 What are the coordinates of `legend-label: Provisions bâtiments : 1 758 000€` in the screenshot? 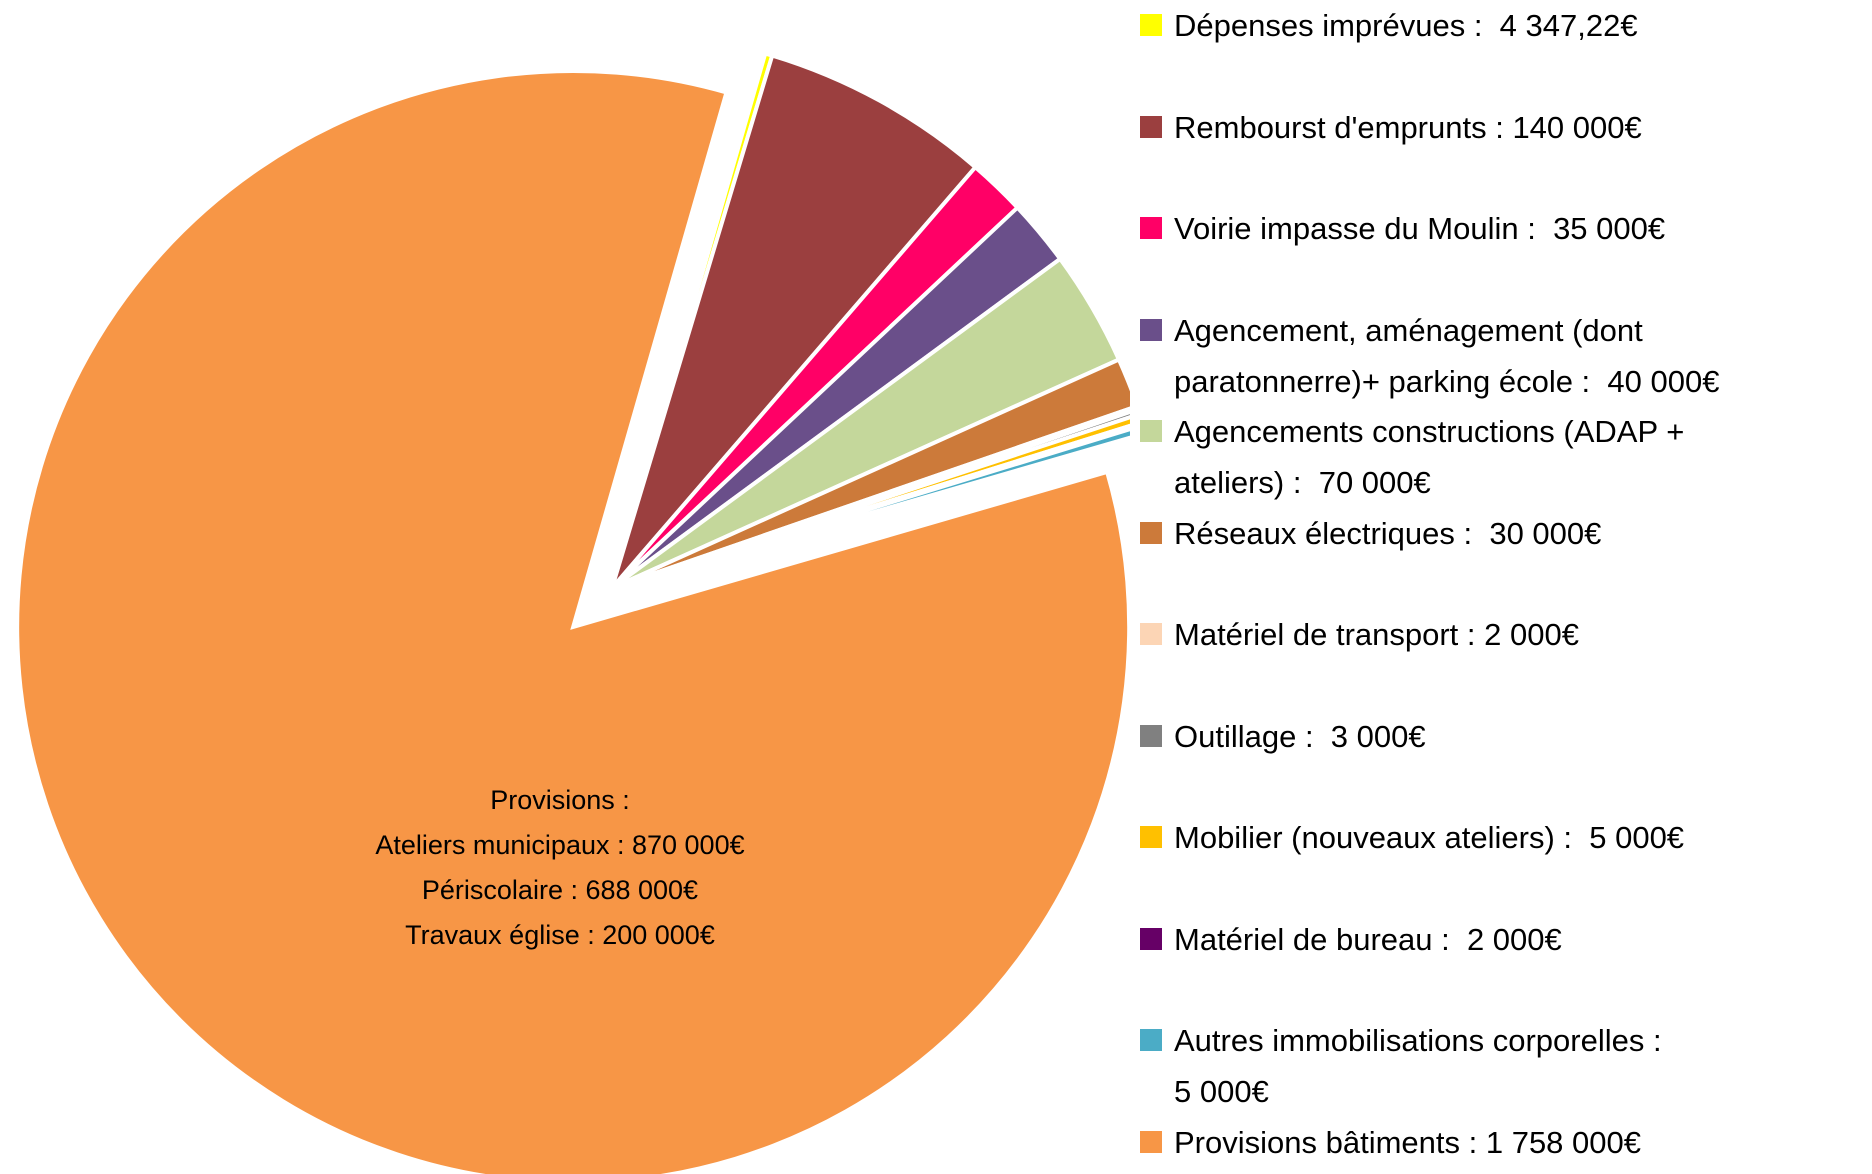 It's located at (1407, 1142).